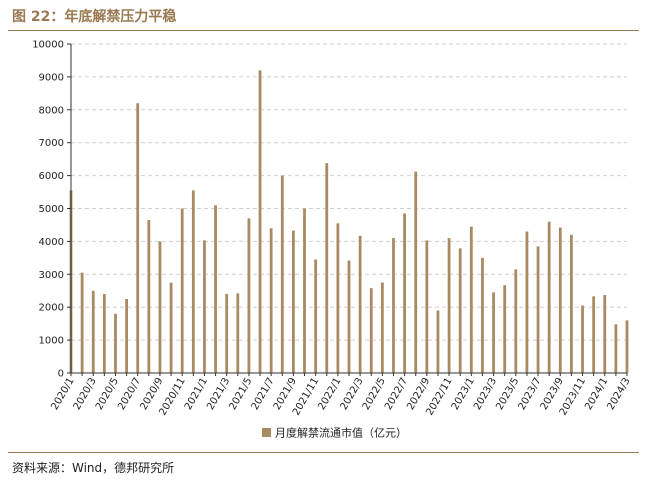 The width and height of the screenshot is (647, 488). What do you see at coordinates (51, 143) in the screenshot?
I see `y-tick-label: 7000` at bounding box center [51, 143].